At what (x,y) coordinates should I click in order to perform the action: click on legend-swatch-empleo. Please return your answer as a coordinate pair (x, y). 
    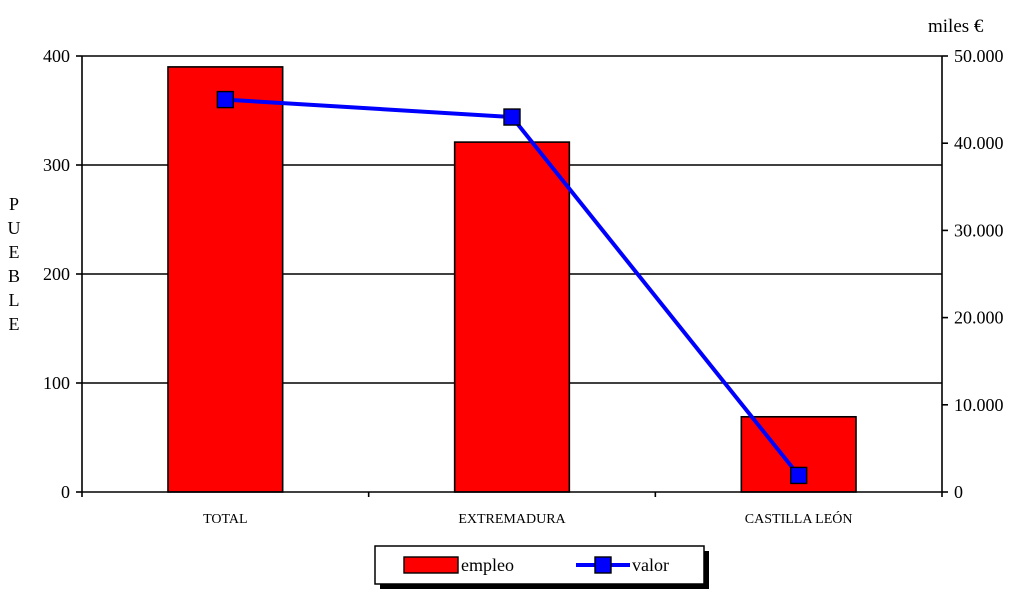
    Looking at the image, I should click on (431, 565).